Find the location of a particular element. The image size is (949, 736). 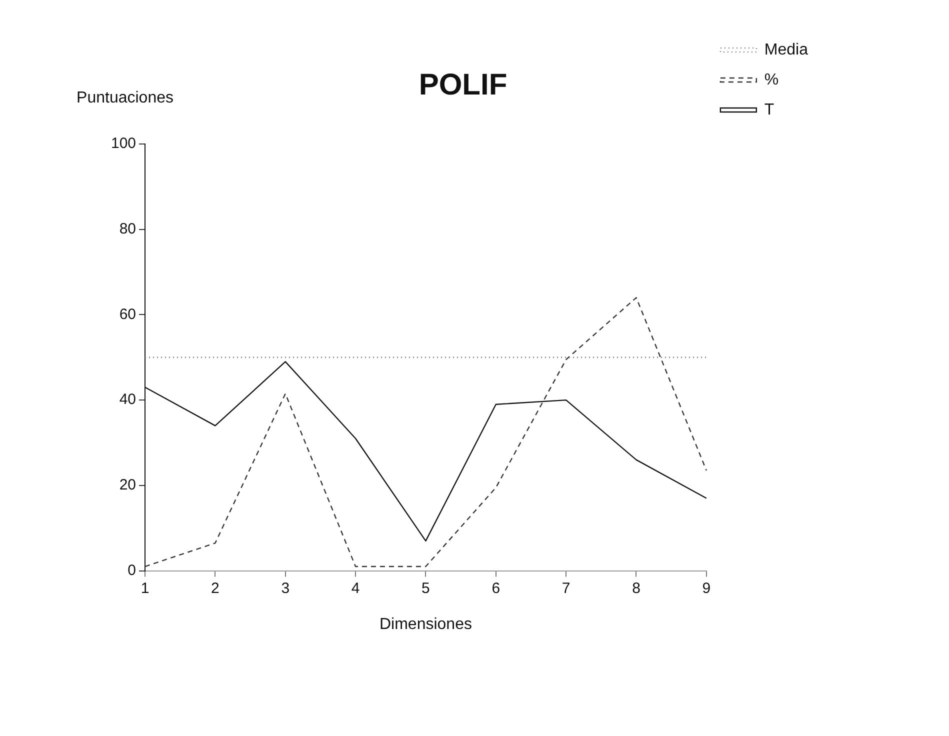

chart-title: POLIF is located at coordinates (463, 85).